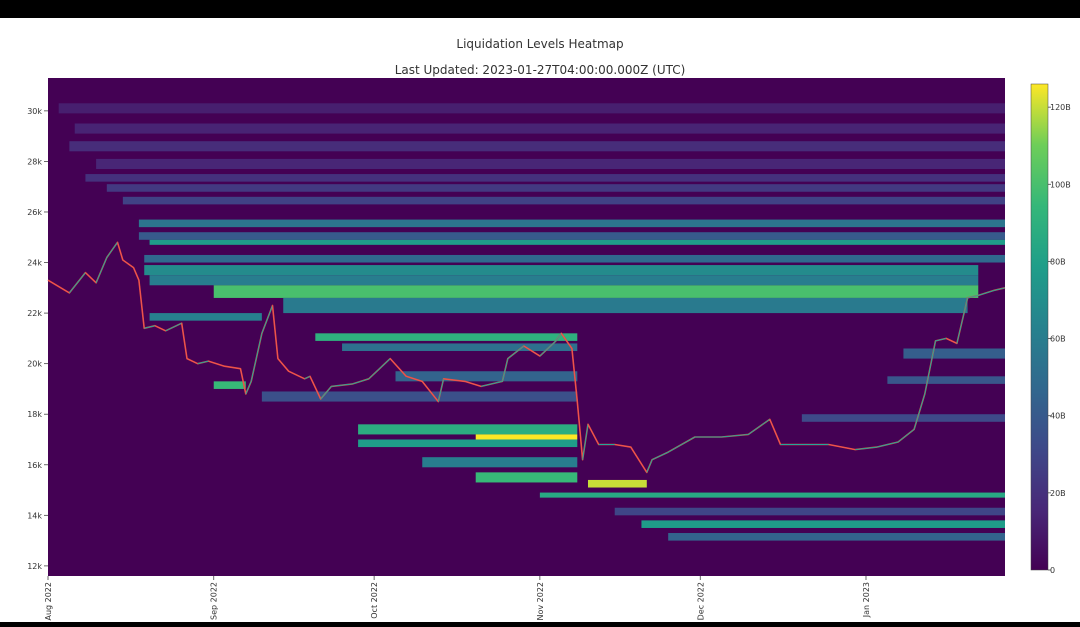 This screenshot has height=627, width=1080. What do you see at coordinates (34, 566) in the screenshot?
I see `y-tick-label: 12k` at bounding box center [34, 566].